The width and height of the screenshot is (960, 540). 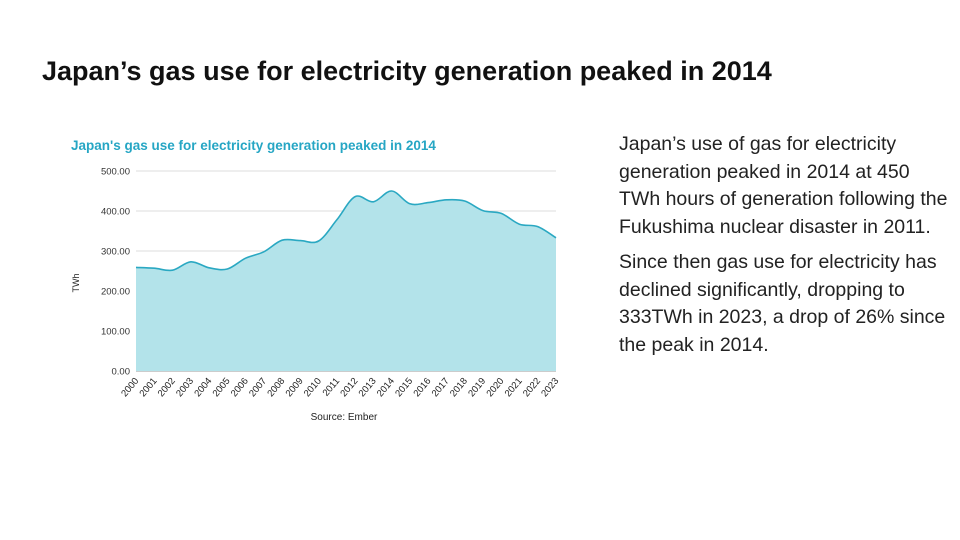 I want to click on x-tick-label: 2008, so click(x=276, y=387).